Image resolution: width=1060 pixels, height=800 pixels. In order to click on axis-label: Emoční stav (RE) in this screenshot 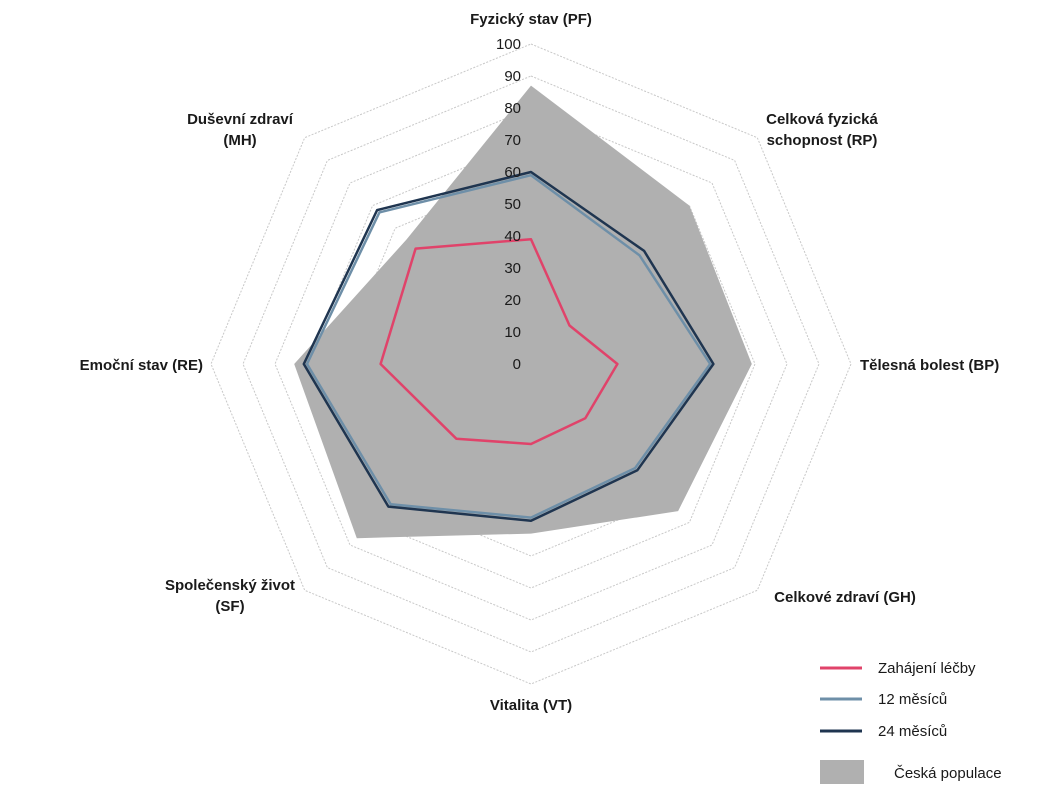, I will do `click(141, 365)`.